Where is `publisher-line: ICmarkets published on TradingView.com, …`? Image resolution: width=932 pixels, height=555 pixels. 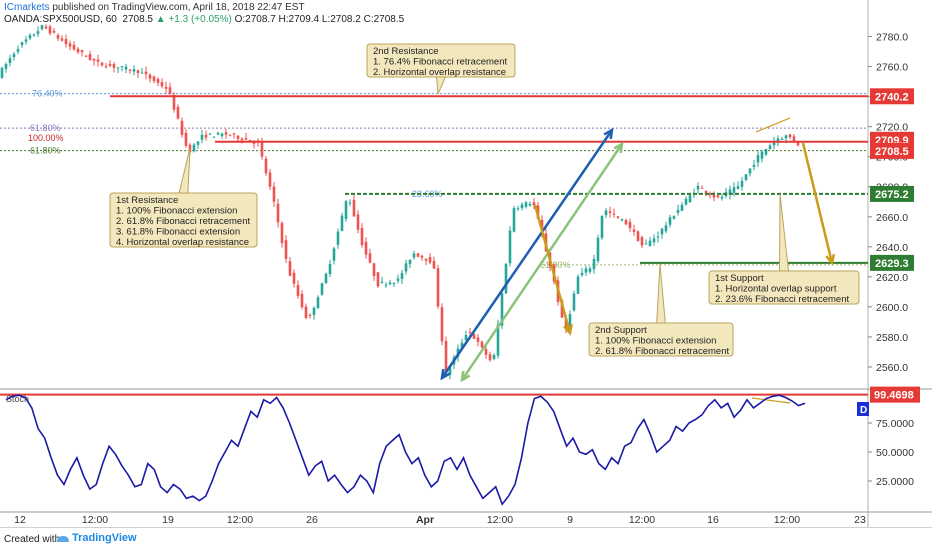
publisher-line: ICmarkets published on TradingView.com, … is located at coordinates (154, 7).